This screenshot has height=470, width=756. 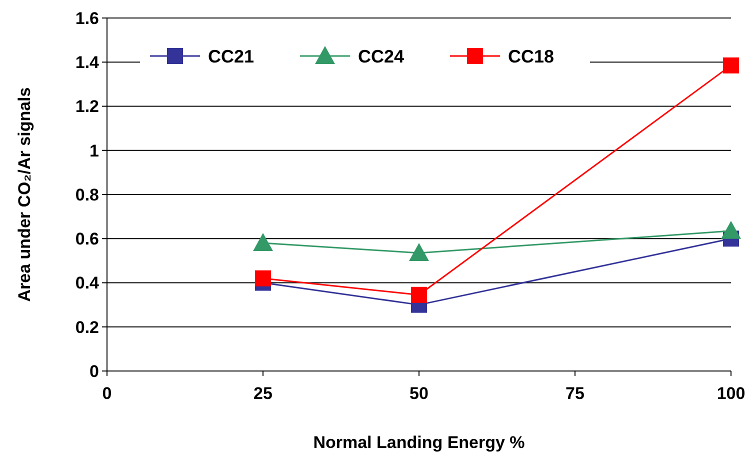 I want to click on x-axis-title: Normal Landing Energy %, so click(x=419, y=442).